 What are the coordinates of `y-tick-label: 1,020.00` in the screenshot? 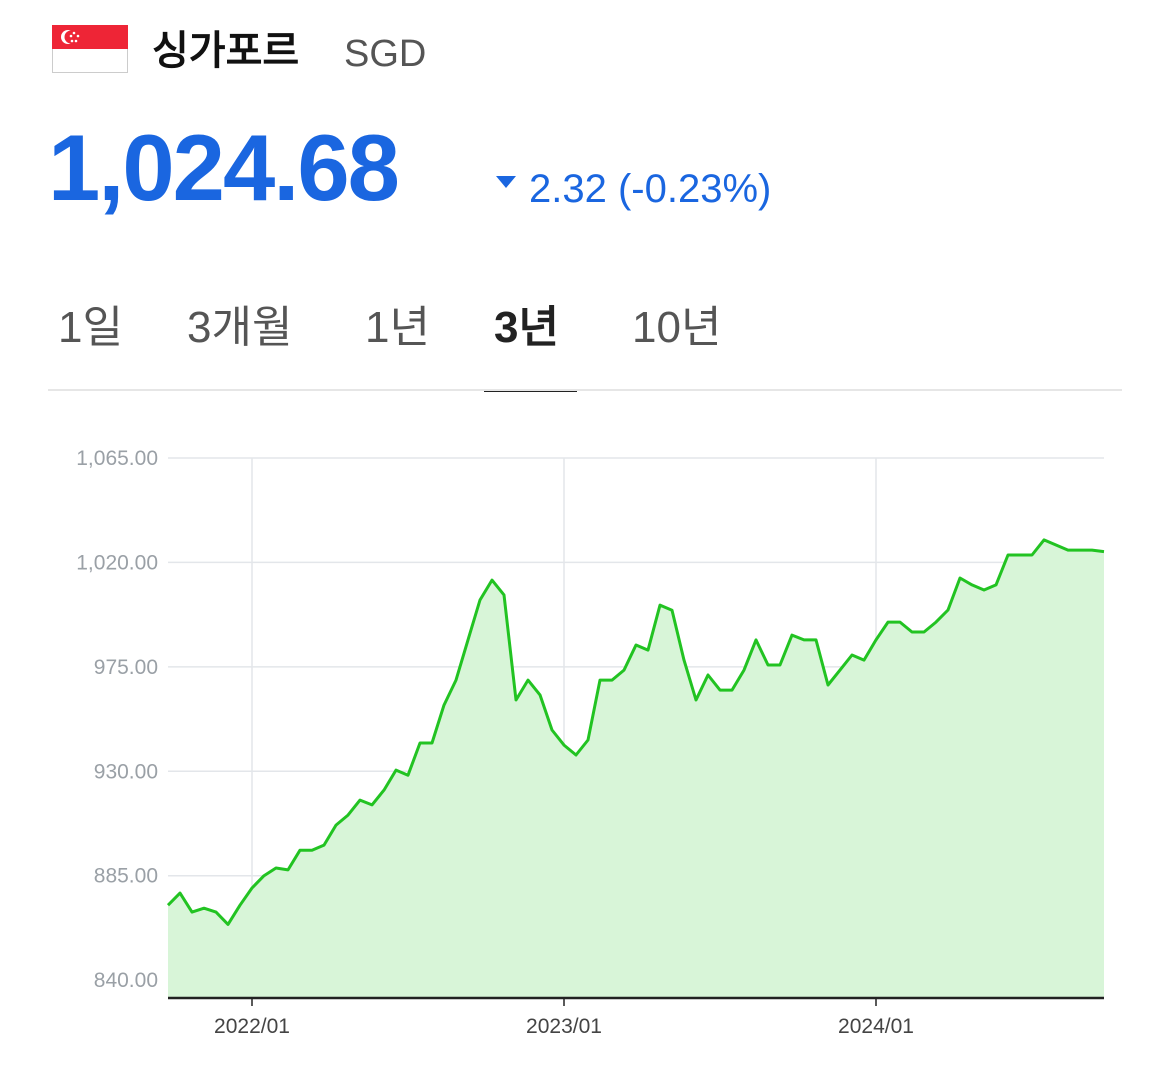 It's located at (117, 562).